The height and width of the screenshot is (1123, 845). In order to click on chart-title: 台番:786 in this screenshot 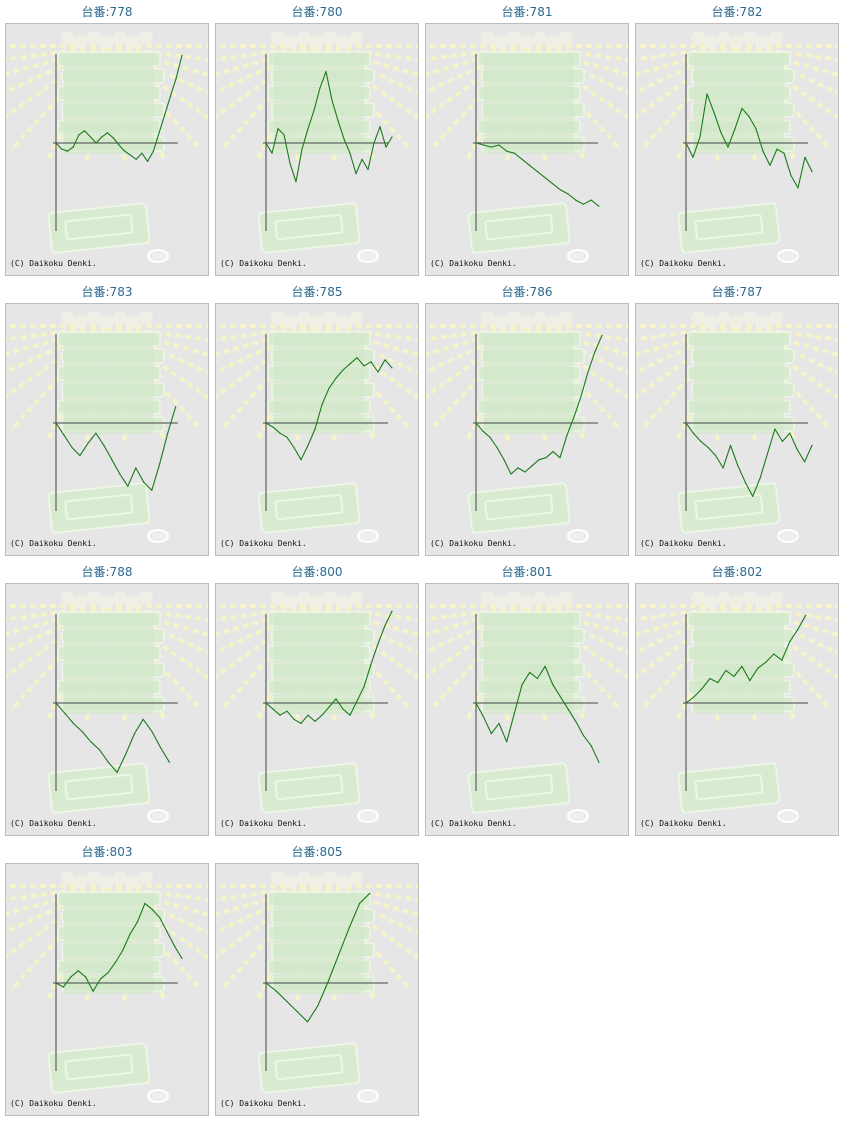, I will do `click(527, 292)`.